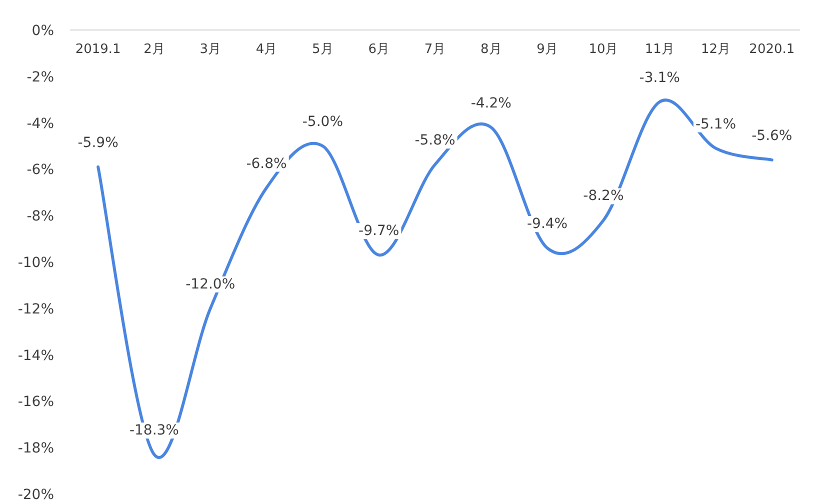  Describe the element at coordinates (435, 49) in the screenshot. I see `x-tick-label: 7月` at that location.